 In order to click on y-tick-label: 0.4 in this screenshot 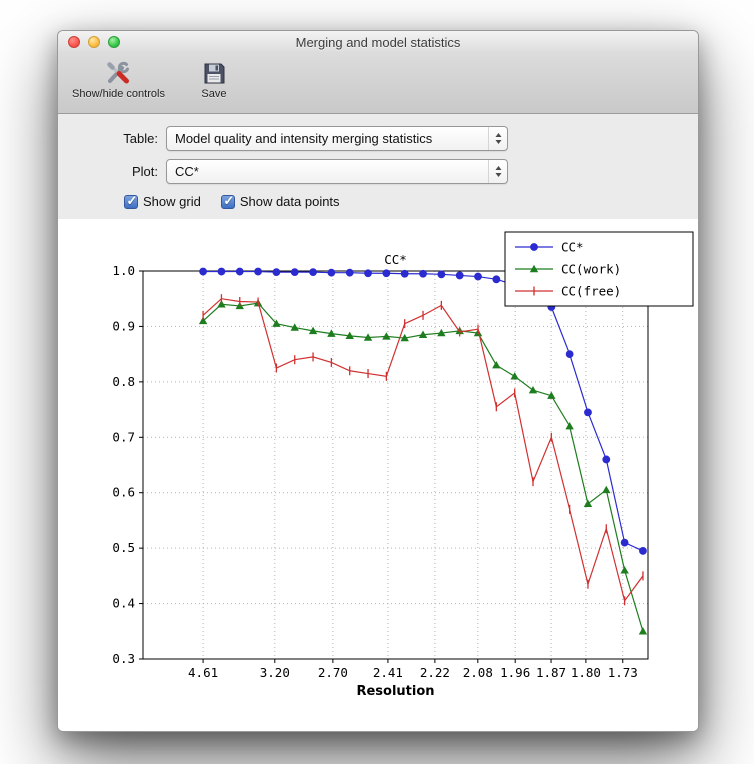, I will do `click(123, 603)`.